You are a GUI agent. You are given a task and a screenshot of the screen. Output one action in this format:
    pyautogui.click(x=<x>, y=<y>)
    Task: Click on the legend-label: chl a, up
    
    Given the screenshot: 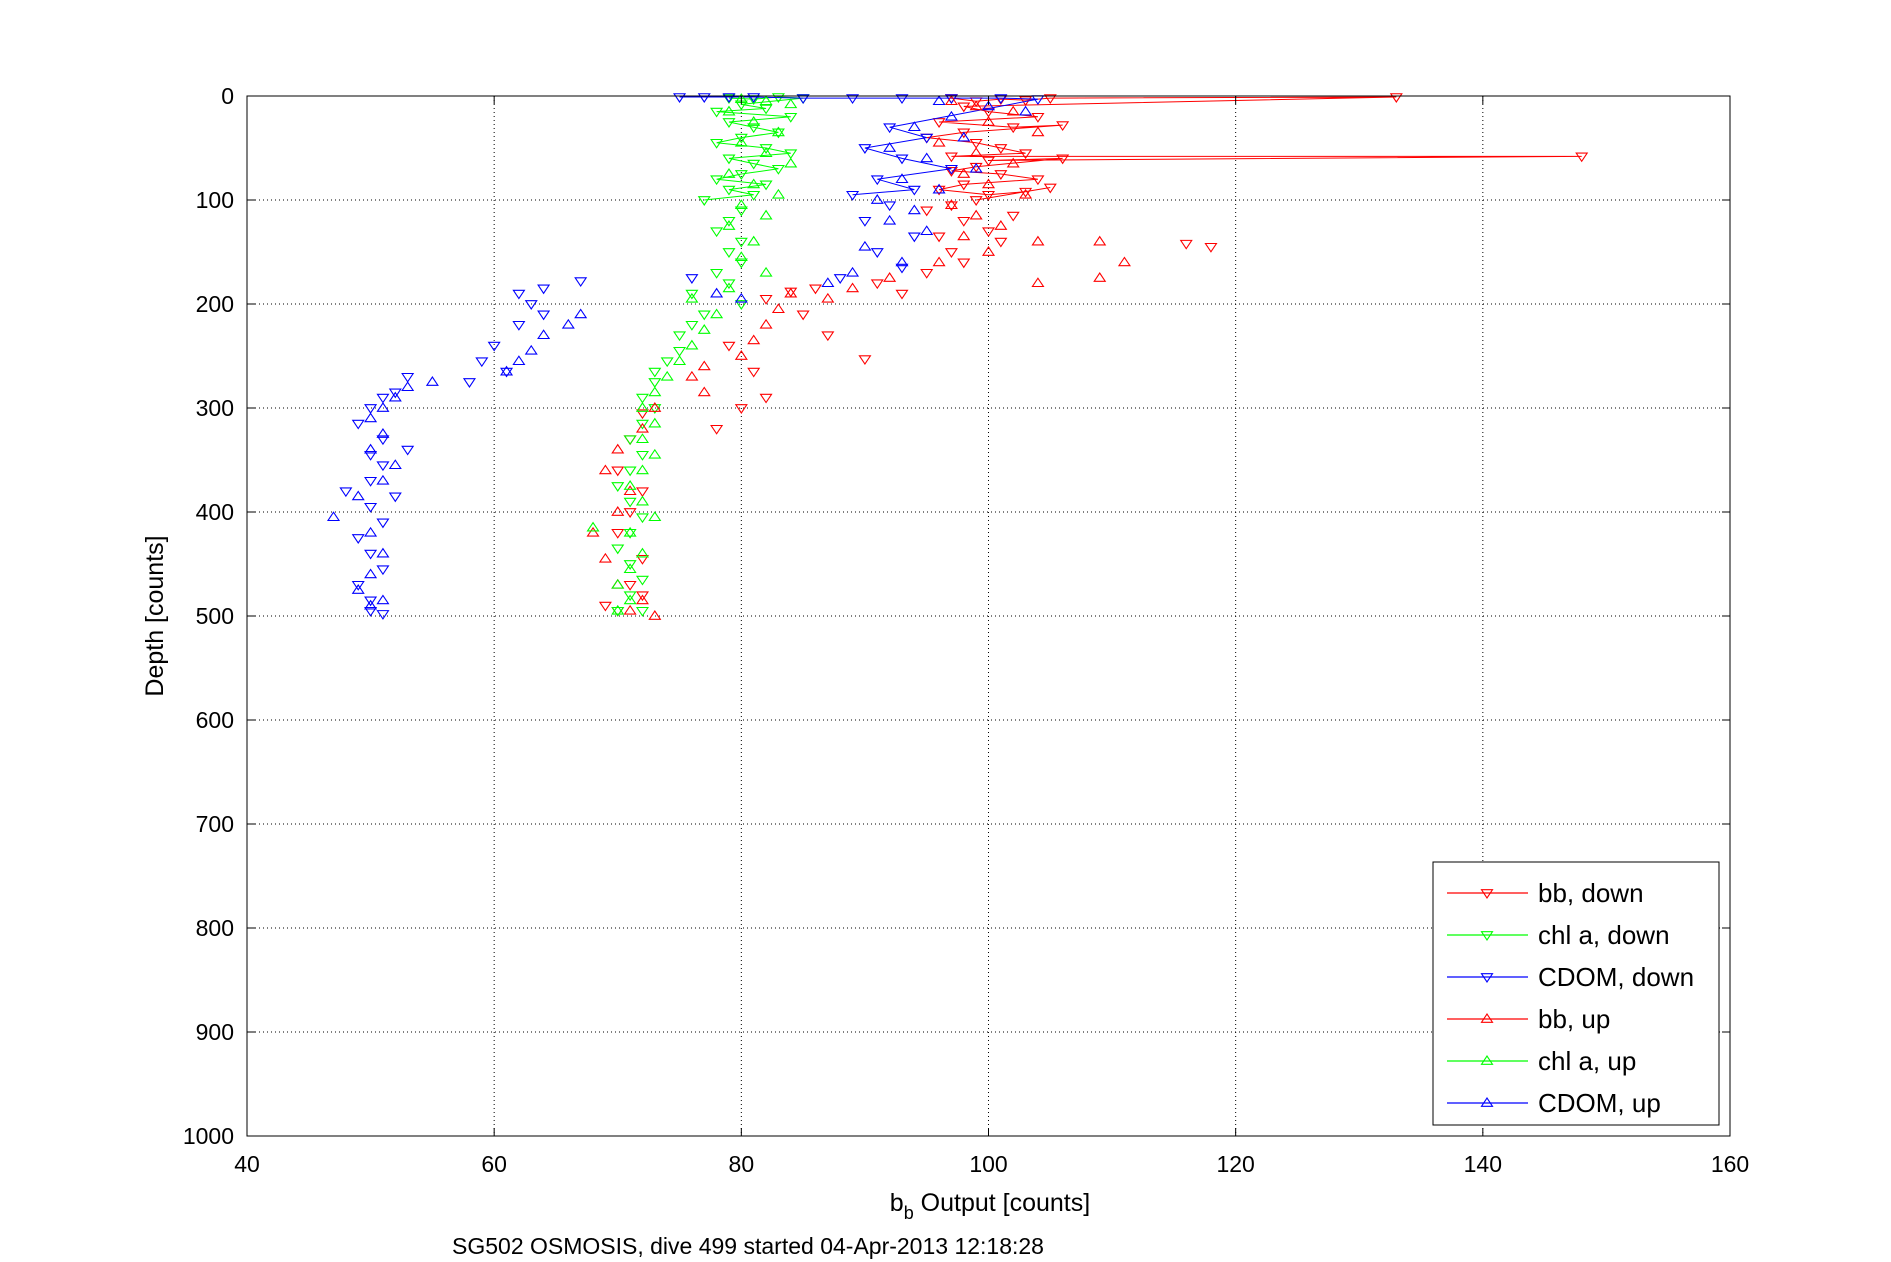 What is the action you would take?
    pyautogui.click(x=1587, y=1061)
    